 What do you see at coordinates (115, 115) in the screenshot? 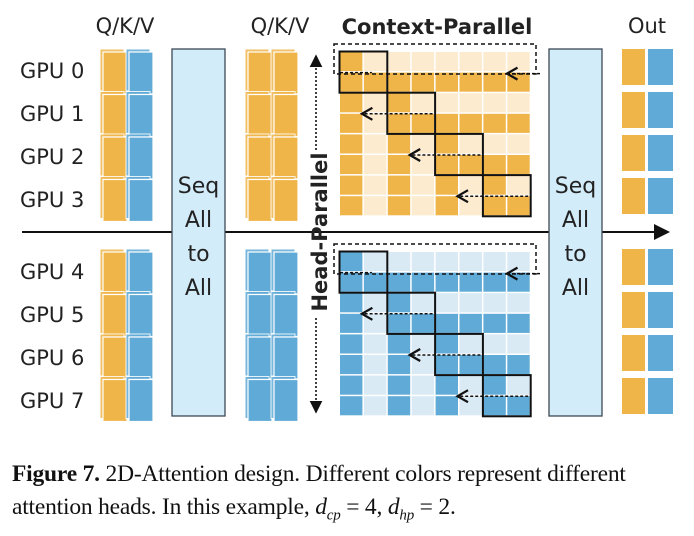
I see `qkv-left-head1-gpu1` at bounding box center [115, 115].